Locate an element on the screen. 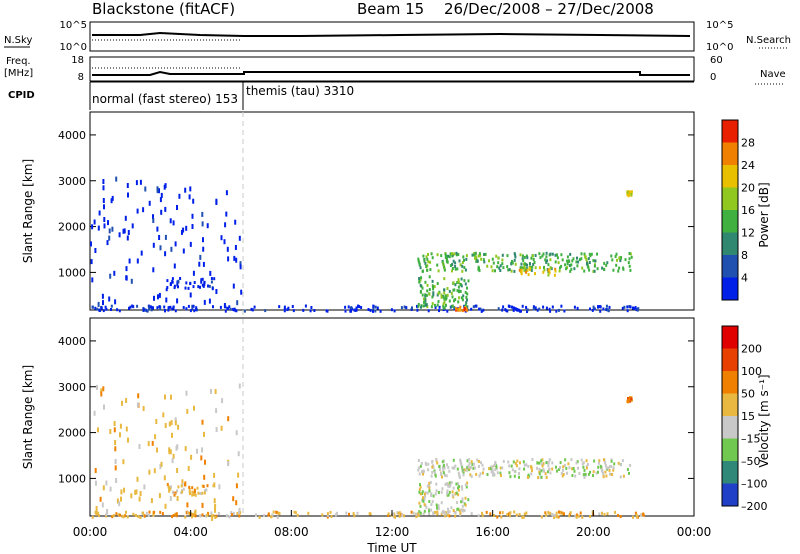  velocity-ytick-label: 4000 is located at coordinates (72, 341).